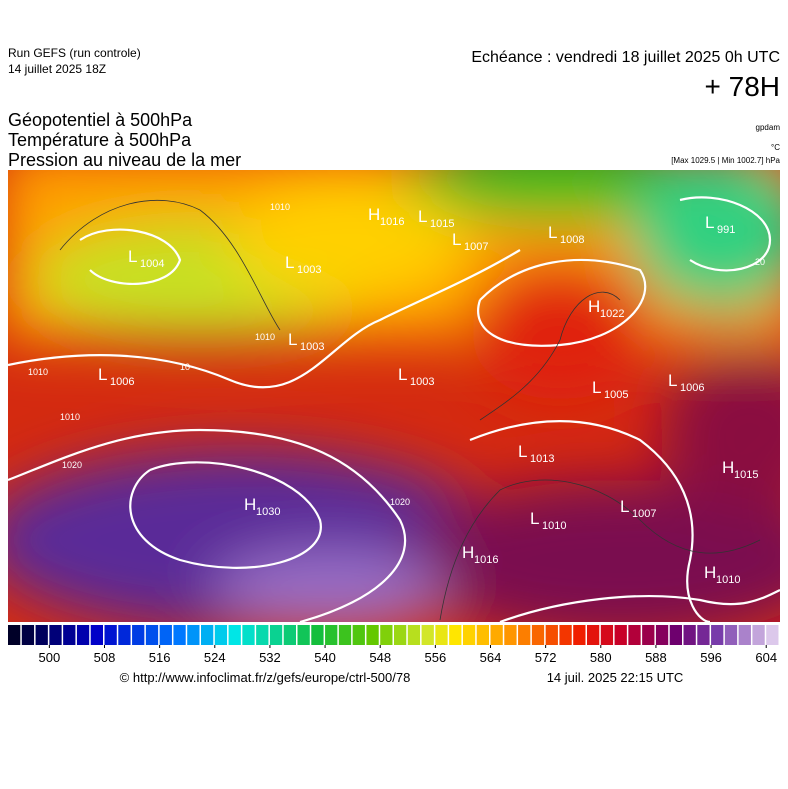  Describe the element at coordinates (542, 459) in the screenshot. I see `pressure-value: 1013` at that location.